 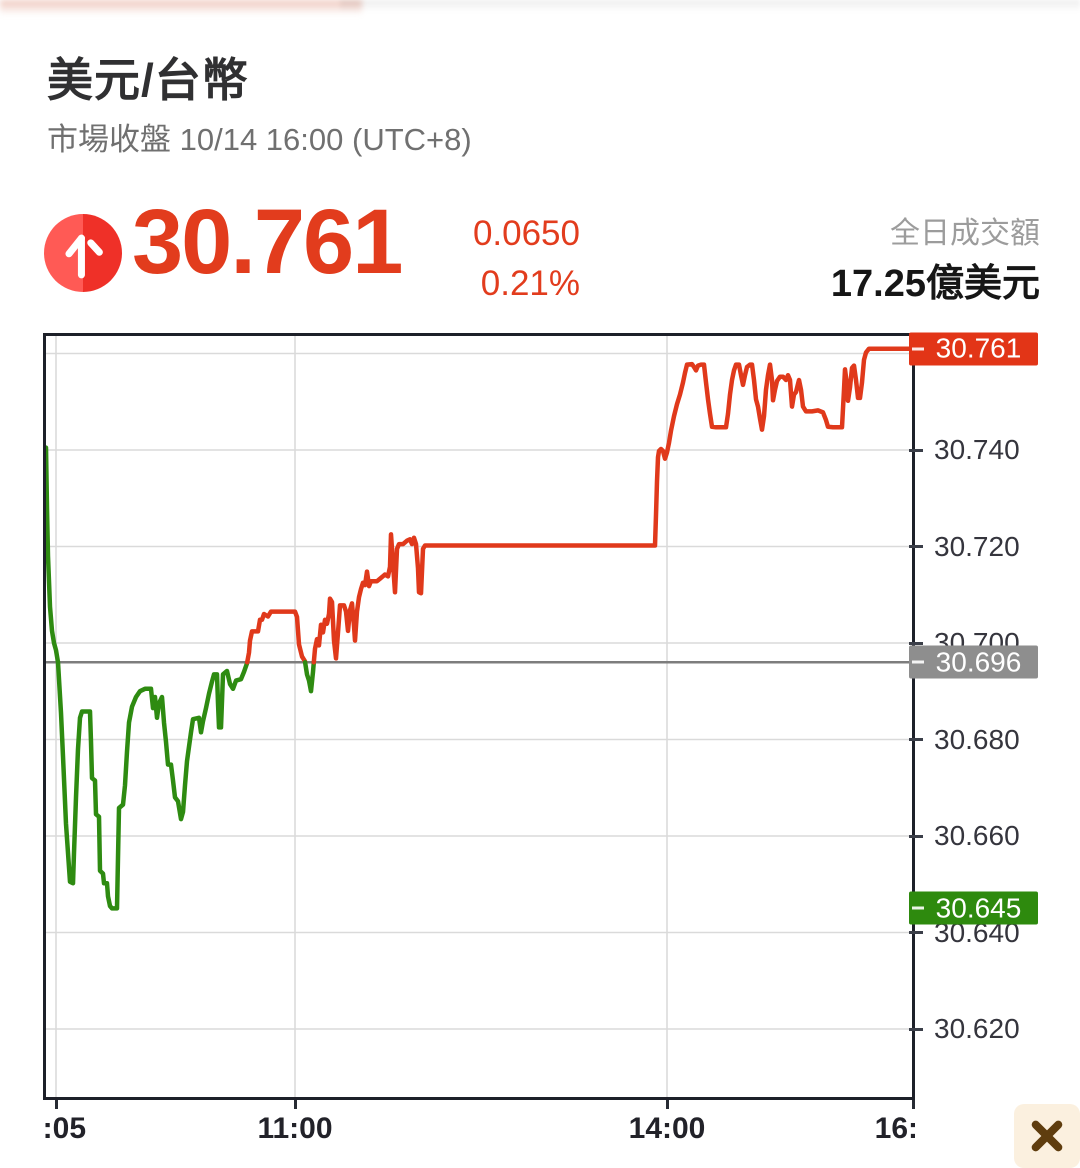 I want to click on page-title: 美元/台幣, so click(x=148, y=80).